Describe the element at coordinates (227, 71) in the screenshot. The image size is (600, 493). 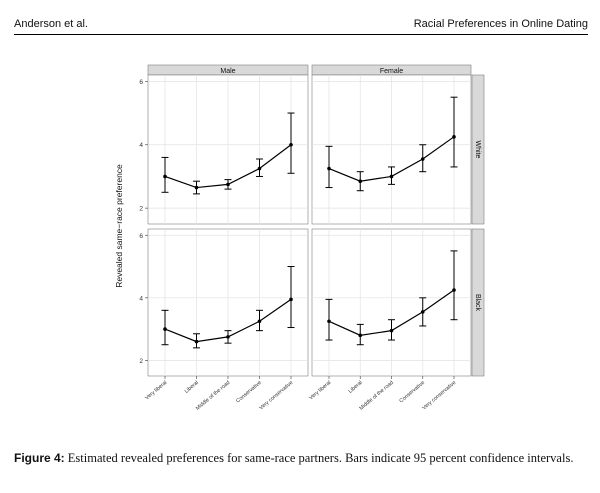
I see `facet-strip-label-male: Male` at that location.